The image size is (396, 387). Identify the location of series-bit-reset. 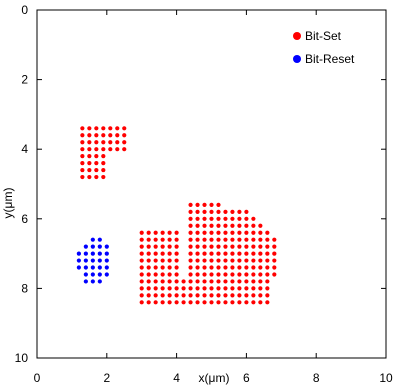
(92, 260).